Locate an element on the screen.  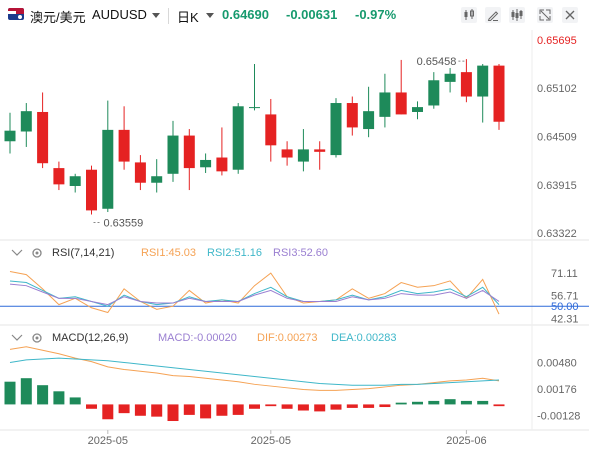
dea-line is located at coordinates (254, 371).